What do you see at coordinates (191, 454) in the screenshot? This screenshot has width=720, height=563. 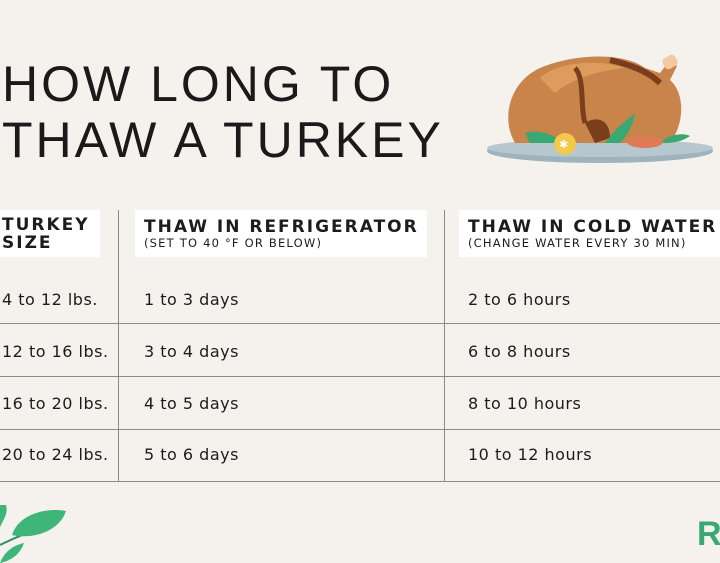 I see `cell-refrigerator: 5 to 6 days` at bounding box center [191, 454].